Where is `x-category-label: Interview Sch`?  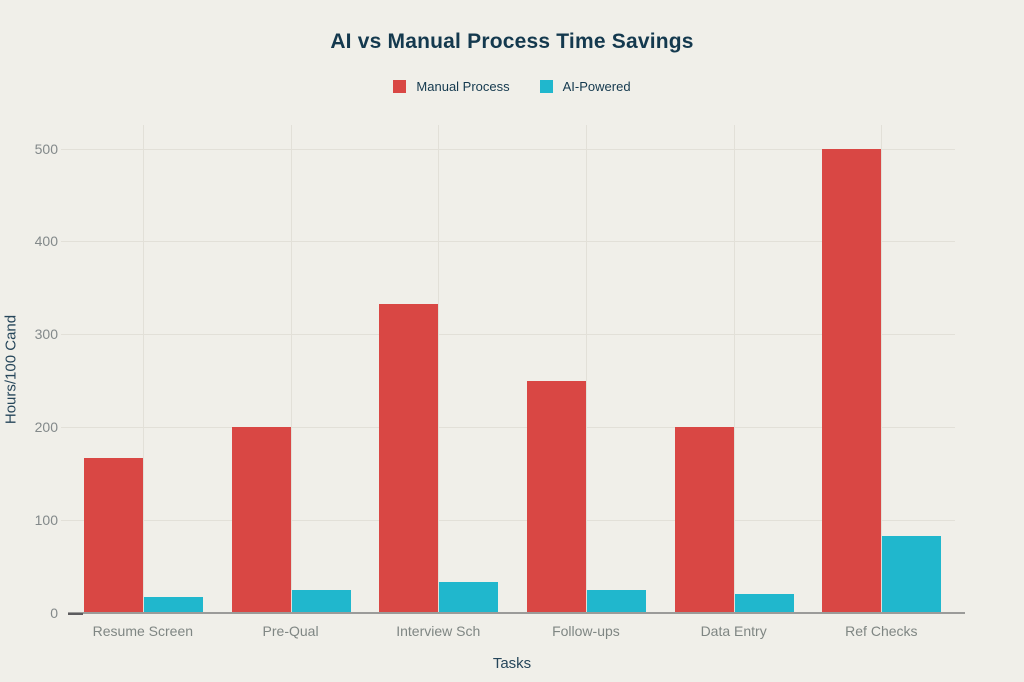
x-category-label: Interview Sch is located at coordinates (438, 631).